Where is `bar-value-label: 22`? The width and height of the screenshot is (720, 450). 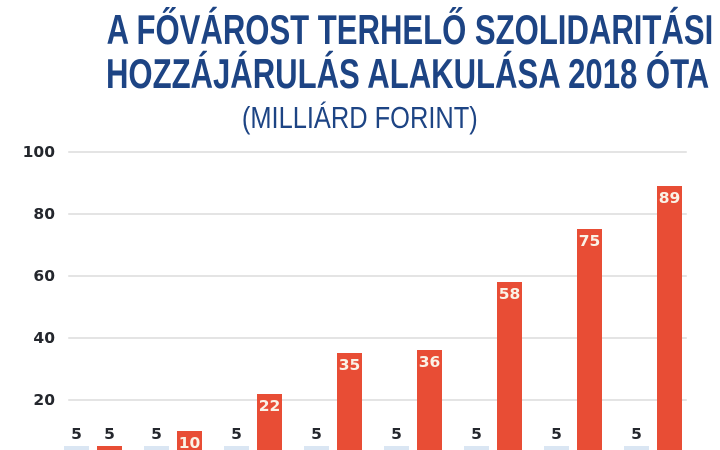
bar-value-label: 22 is located at coordinates (269, 405).